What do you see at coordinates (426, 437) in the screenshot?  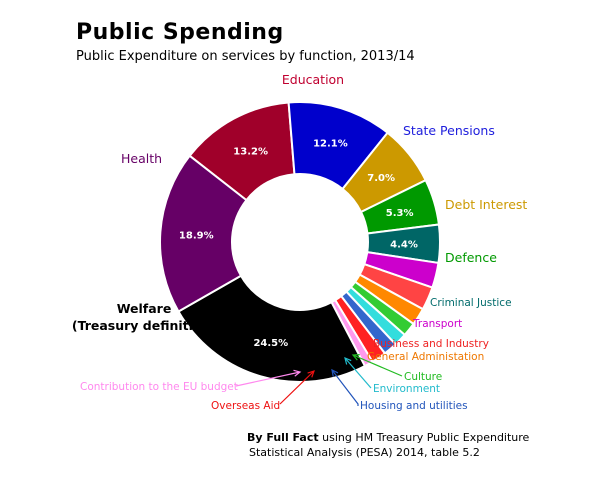 I see `credit-line1: using HM Treasury Public Expenditure` at bounding box center [426, 437].